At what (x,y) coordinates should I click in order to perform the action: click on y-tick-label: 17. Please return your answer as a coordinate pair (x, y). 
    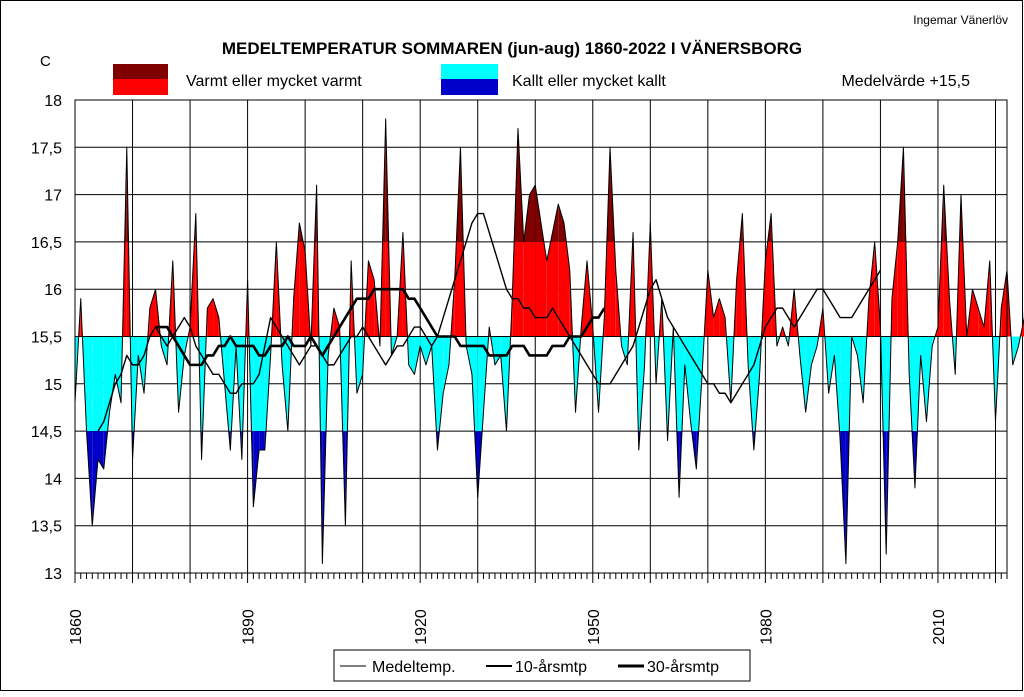
    Looking at the image, I should click on (53, 196).